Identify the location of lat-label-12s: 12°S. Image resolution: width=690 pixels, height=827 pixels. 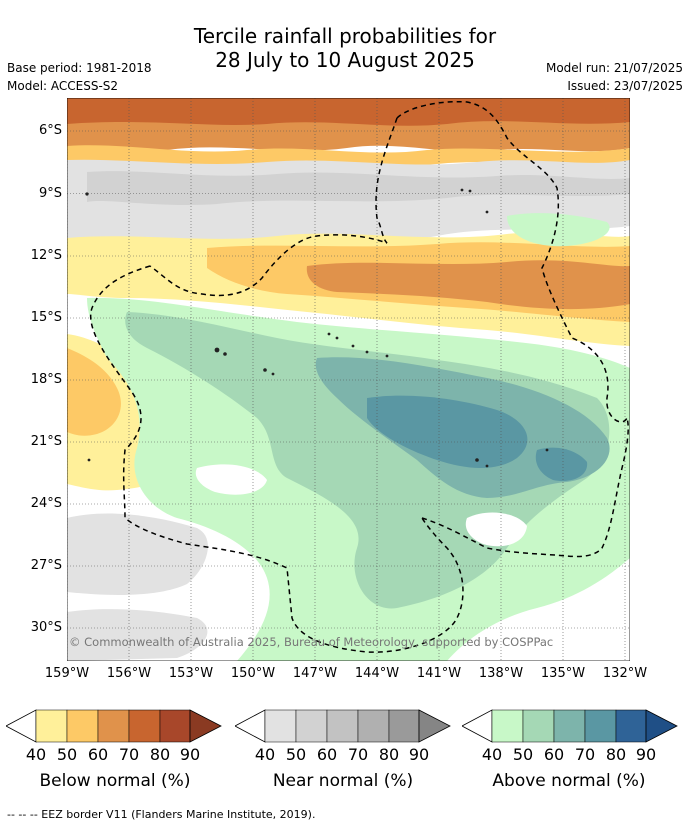
(46, 255).